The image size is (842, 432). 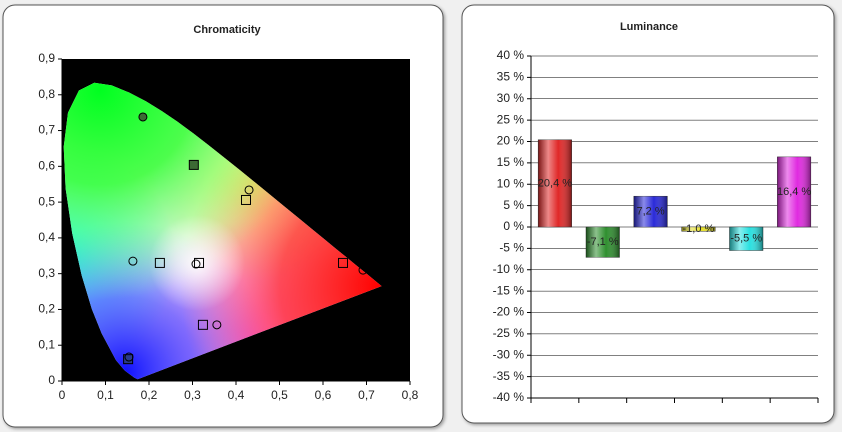 What do you see at coordinates (511, 98) in the screenshot?
I see `y-tick-label: 30 %` at bounding box center [511, 98].